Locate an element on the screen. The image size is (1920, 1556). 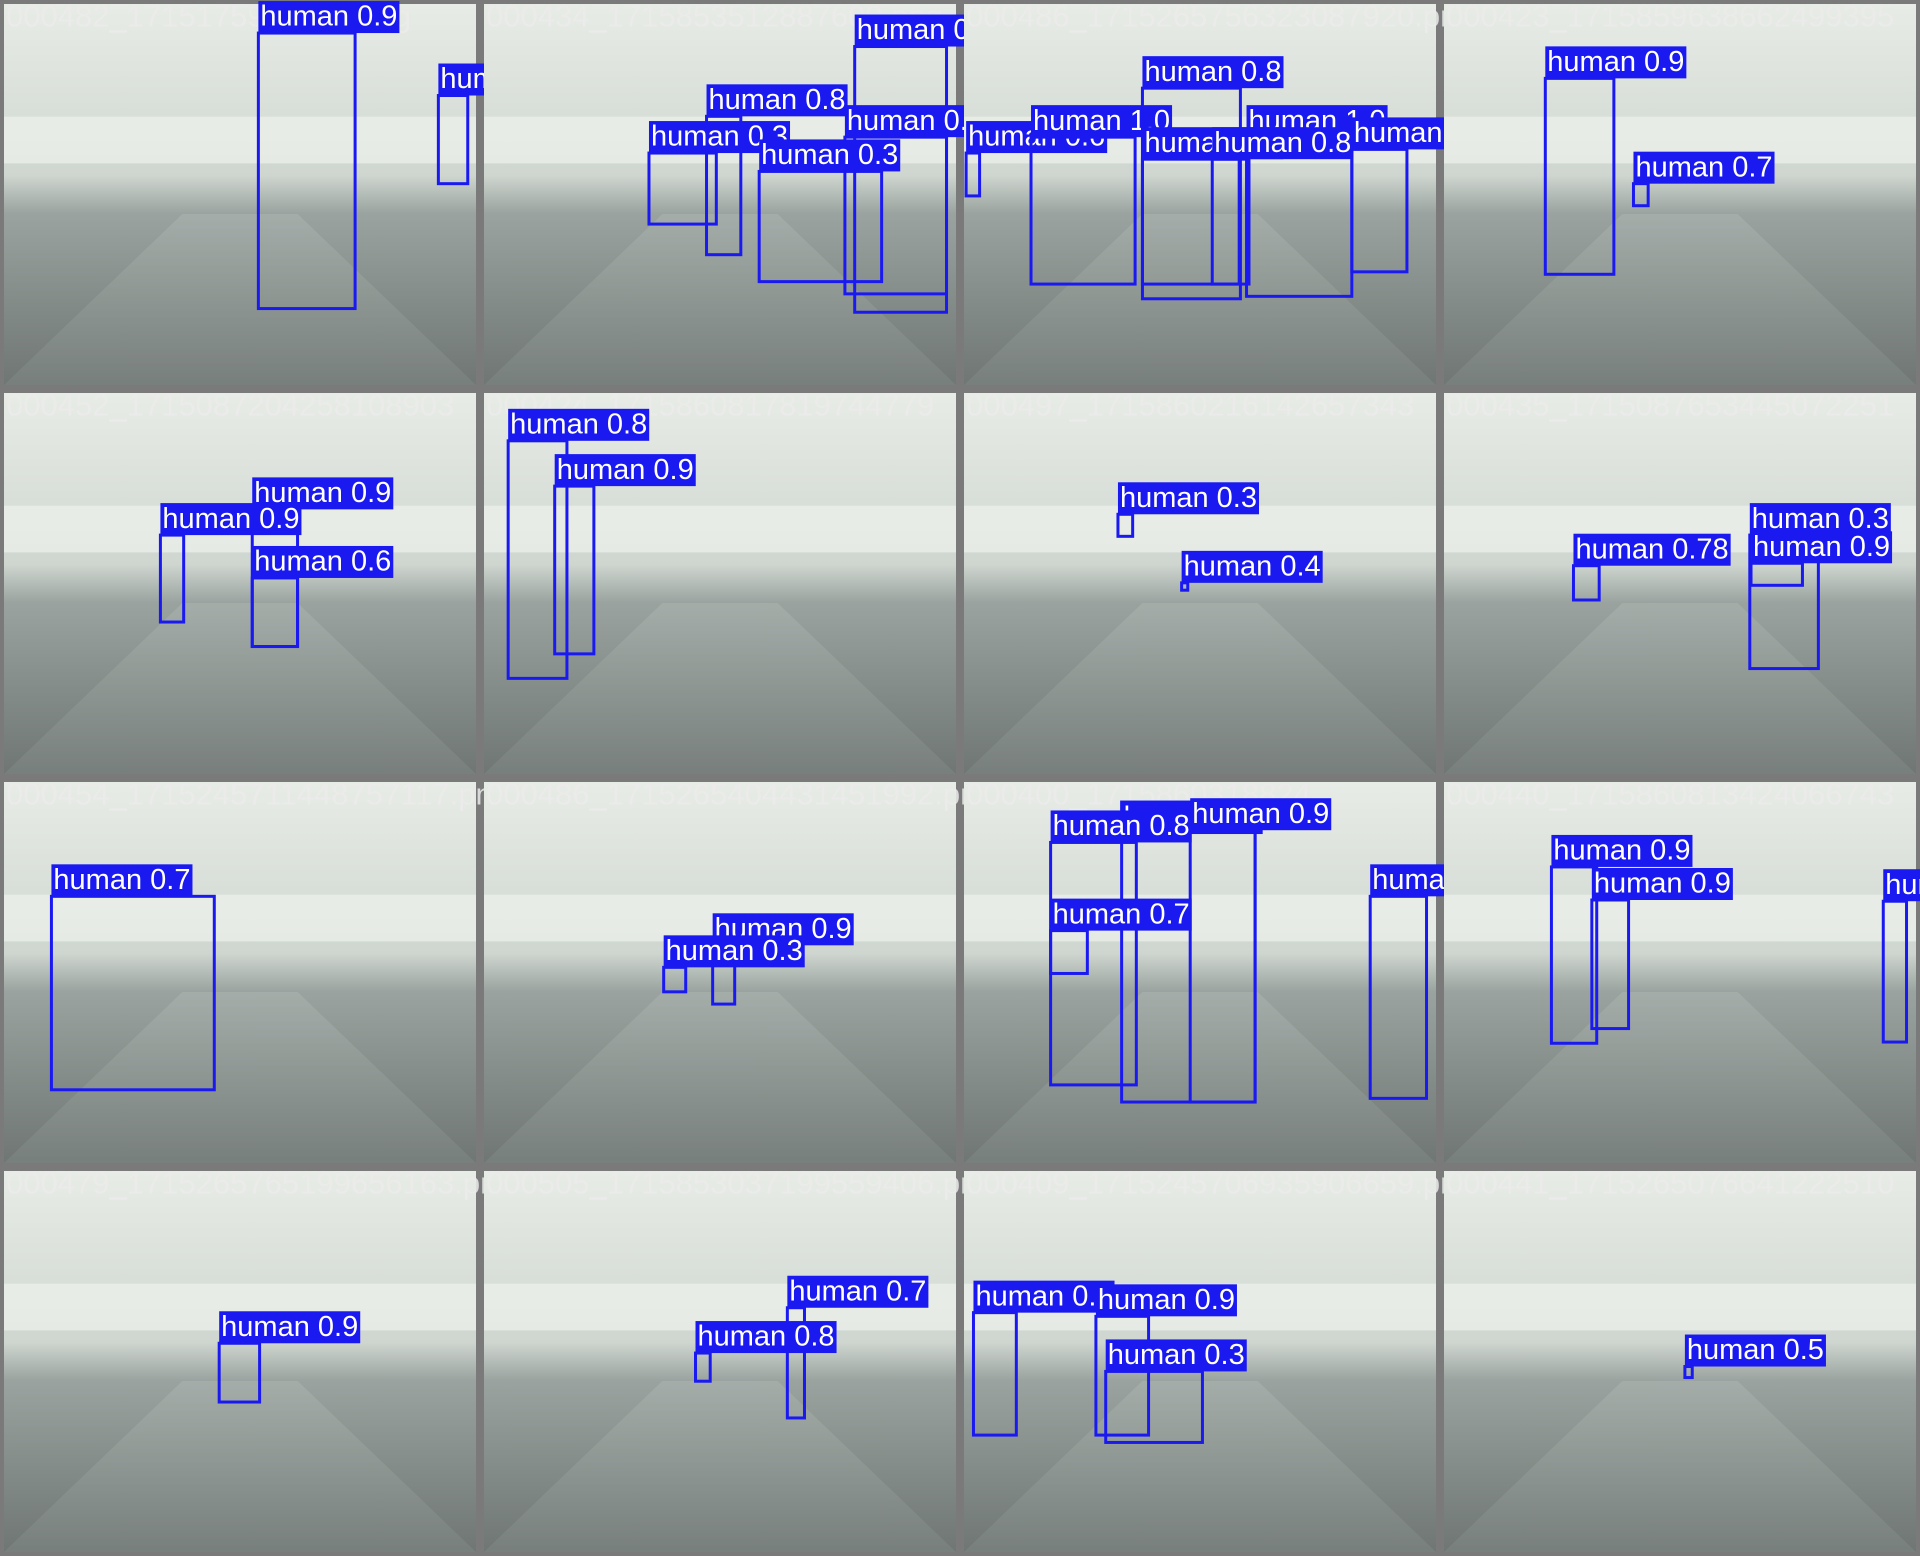
filename: 000486_1715265404431451992.png is located at coordinates (740, 793).